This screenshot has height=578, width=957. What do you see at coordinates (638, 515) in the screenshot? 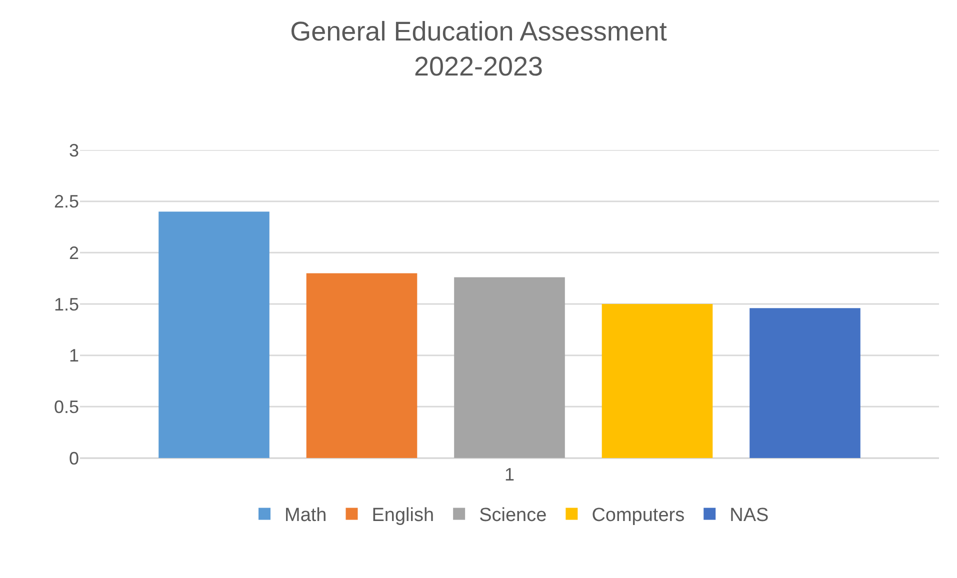
I see `legend-label: Computers` at bounding box center [638, 515].